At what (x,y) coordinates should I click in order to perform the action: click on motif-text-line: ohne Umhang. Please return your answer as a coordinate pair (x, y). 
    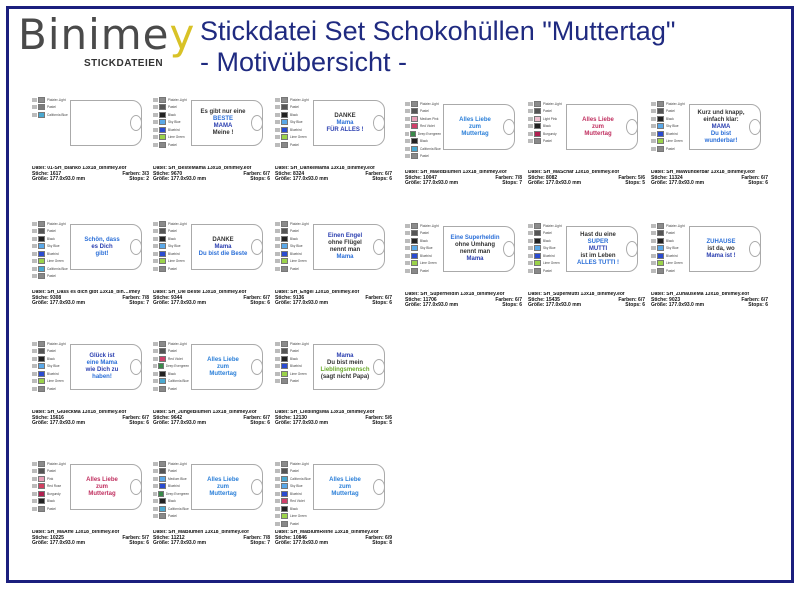
    Looking at the image, I should click on (475, 245).